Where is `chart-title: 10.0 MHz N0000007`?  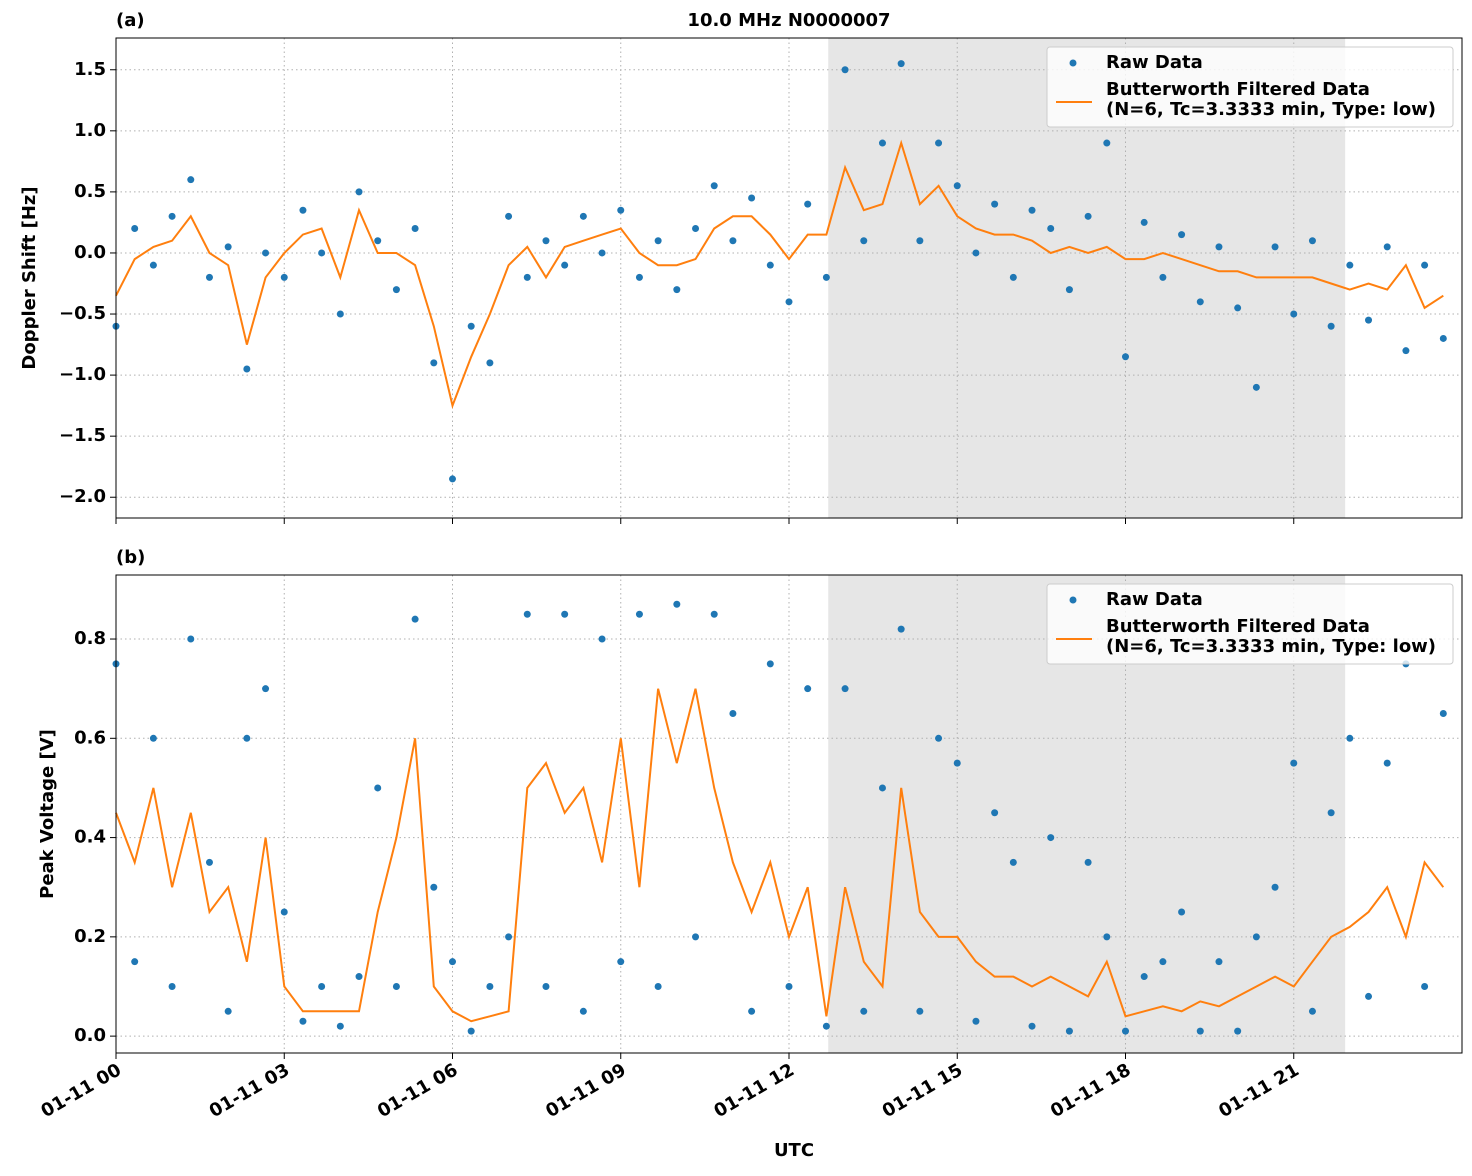
chart-title: 10.0 MHz N0000007 is located at coordinates (788, 20).